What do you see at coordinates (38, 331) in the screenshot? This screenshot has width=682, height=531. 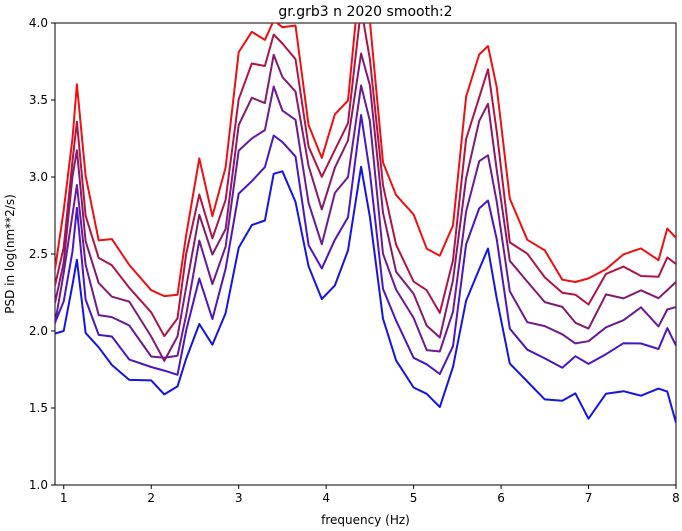 I see `y-tick-label: 2.0` at bounding box center [38, 331].